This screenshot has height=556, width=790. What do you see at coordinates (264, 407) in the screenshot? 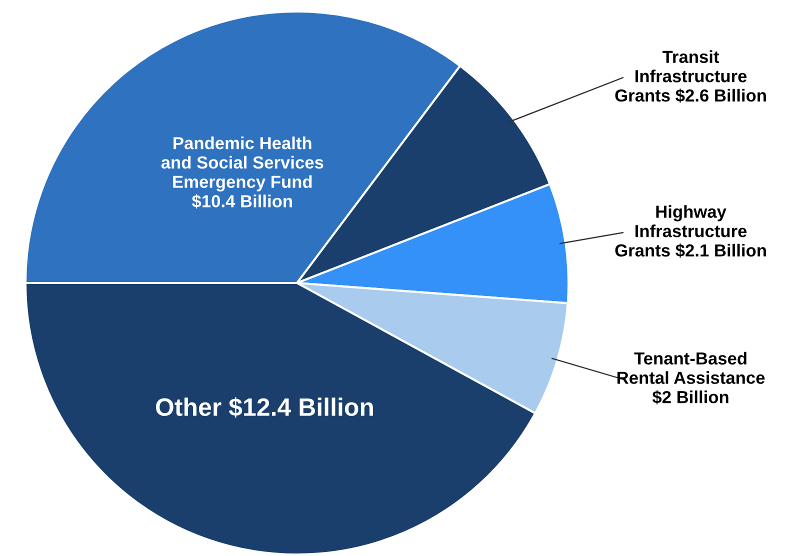
I see `slice-label: Other $12.4 Billion` at bounding box center [264, 407].